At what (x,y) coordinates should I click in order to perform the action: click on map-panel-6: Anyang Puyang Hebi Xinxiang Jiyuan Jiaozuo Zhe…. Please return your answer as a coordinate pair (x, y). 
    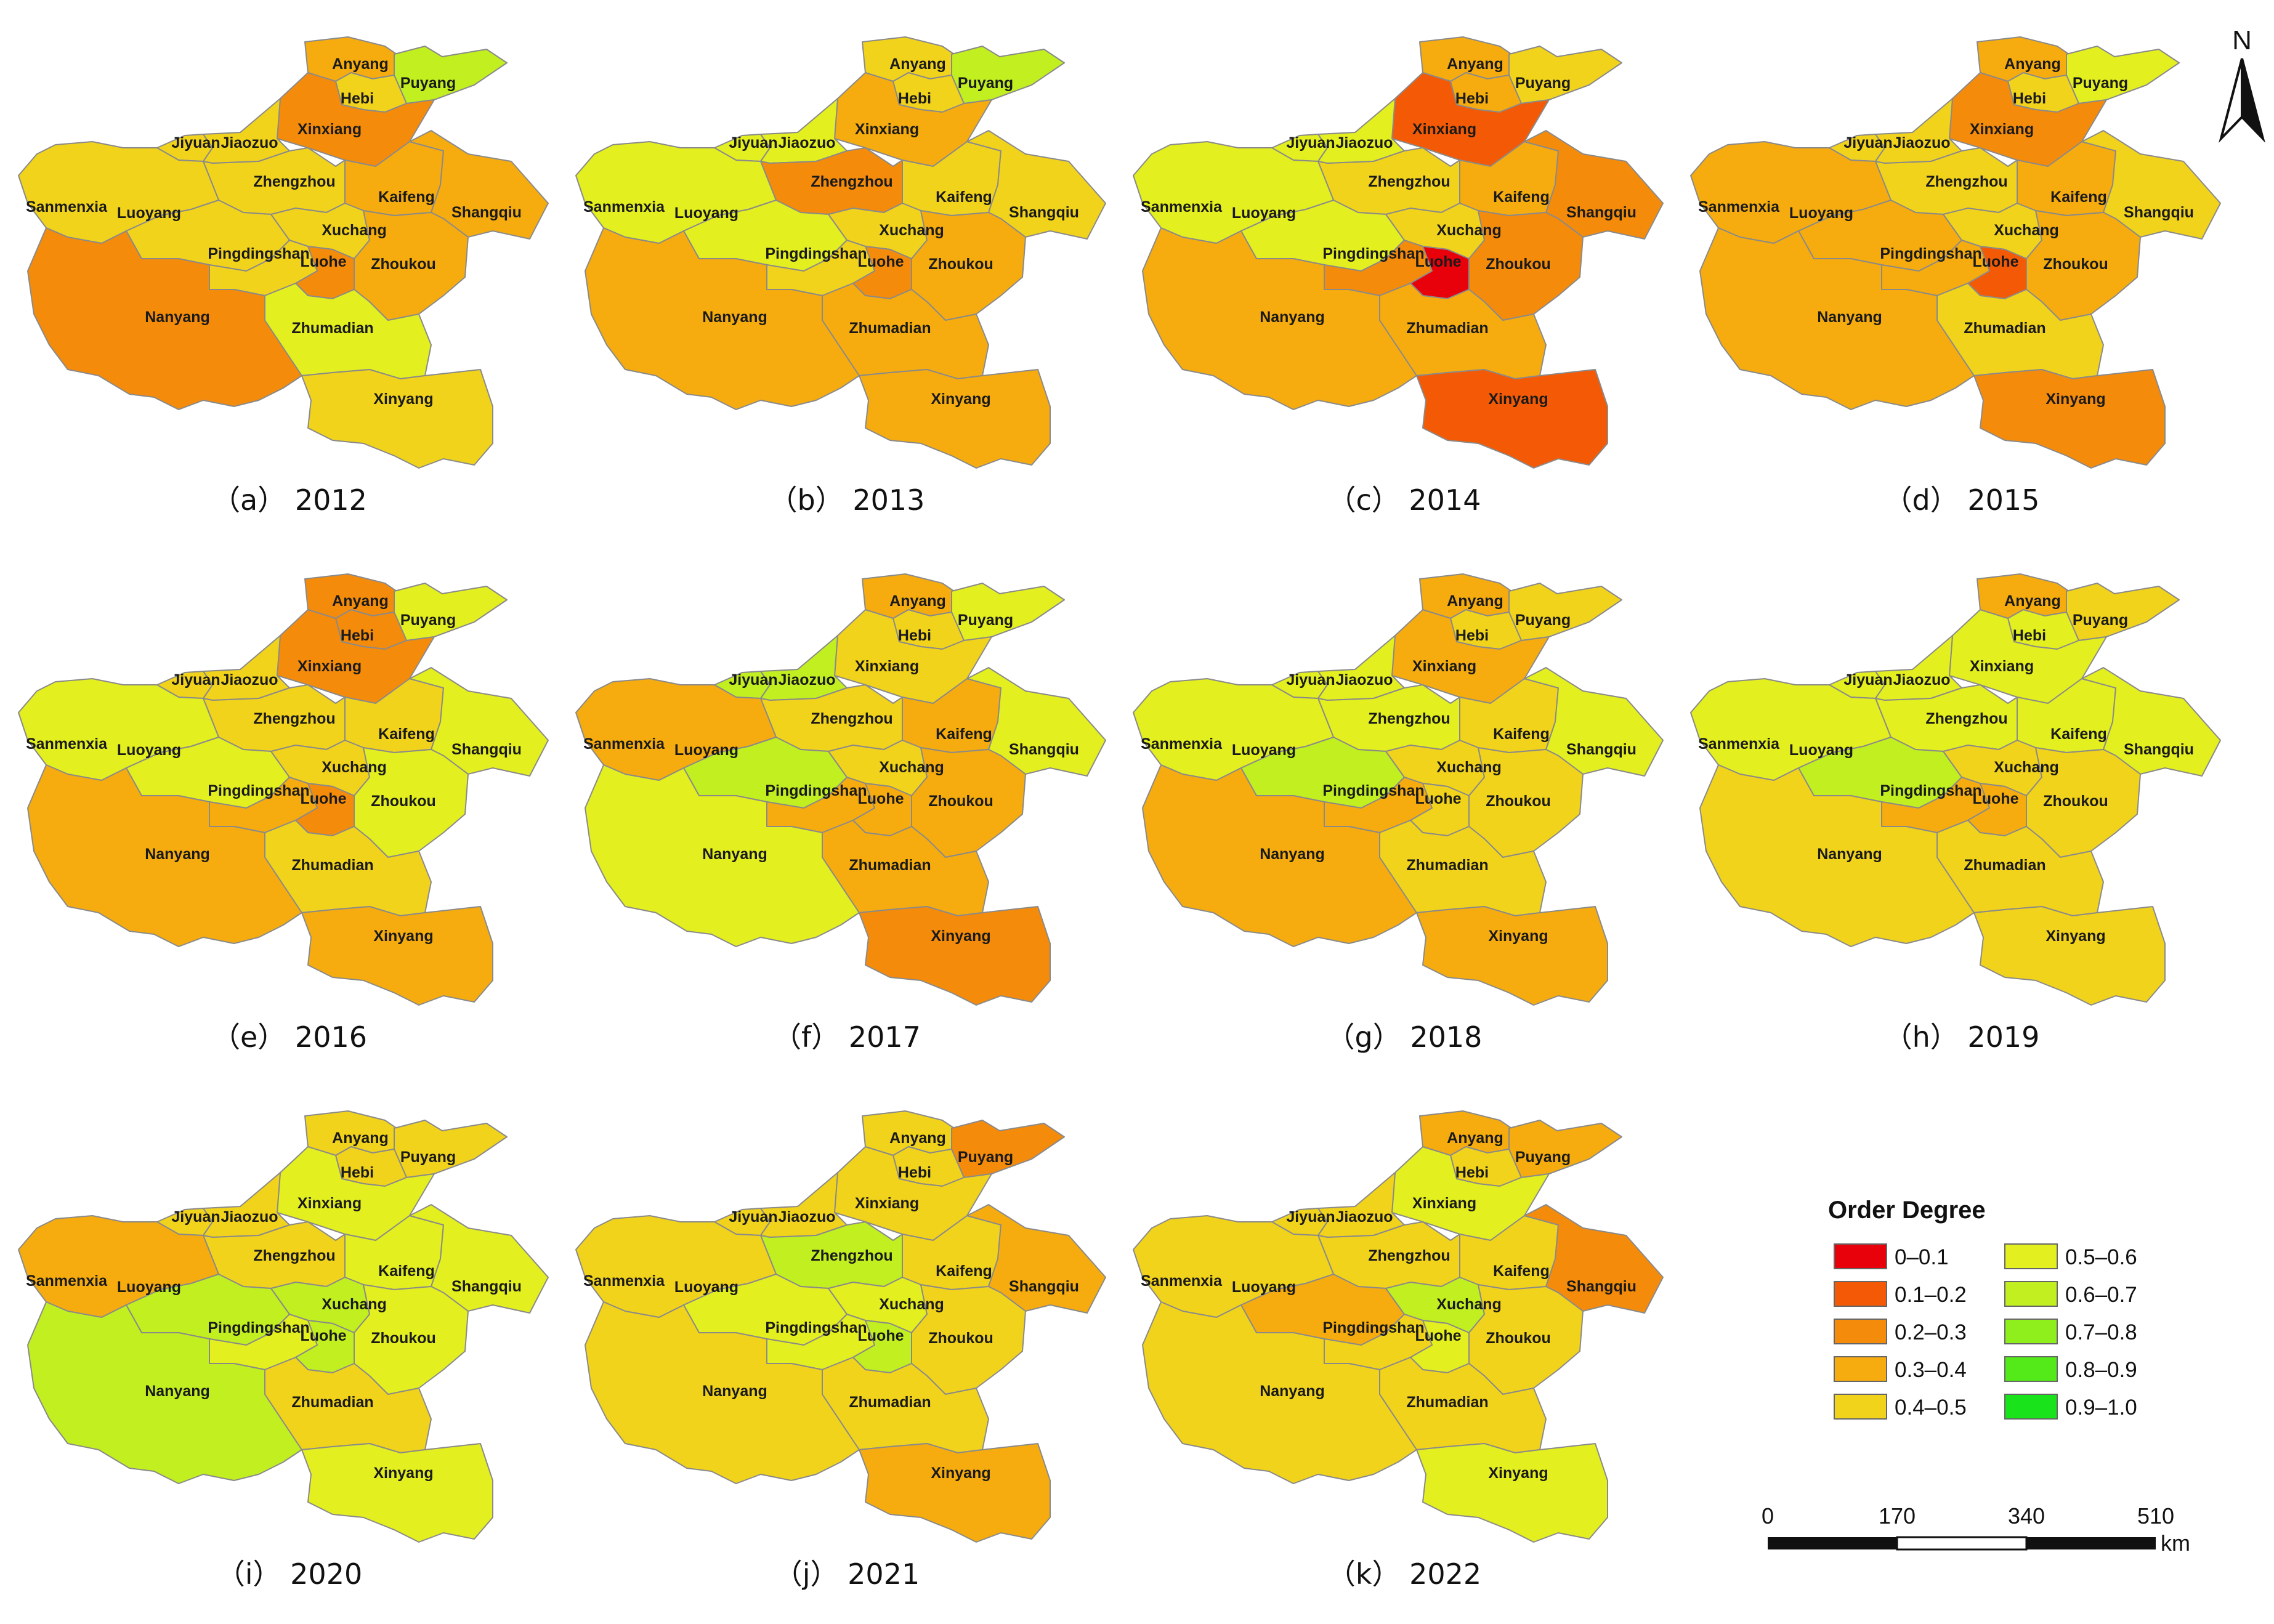
    Looking at the image, I should click on (840, 813).